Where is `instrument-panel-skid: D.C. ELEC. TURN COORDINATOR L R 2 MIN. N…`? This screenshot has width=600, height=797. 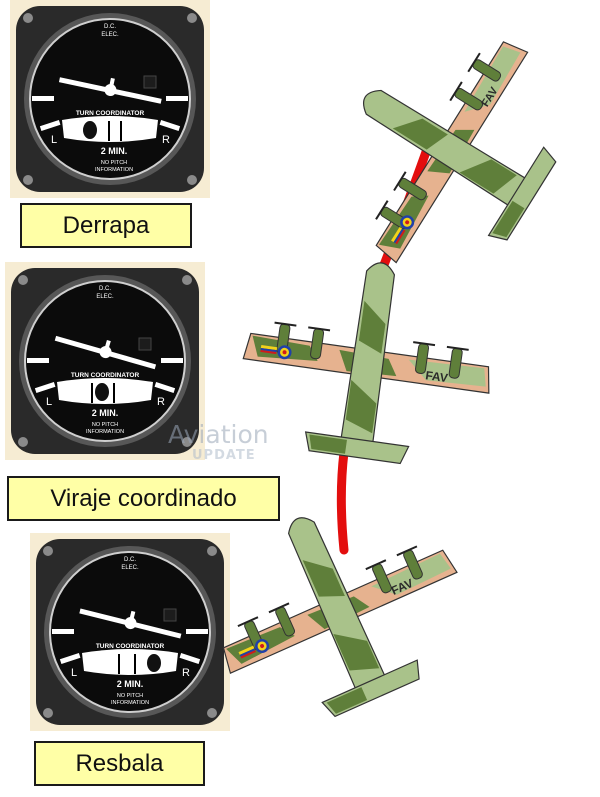 instrument-panel-skid: D.C. ELEC. TURN COORDINATOR L R 2 MIN. N… is located at coordinates (110, 99).